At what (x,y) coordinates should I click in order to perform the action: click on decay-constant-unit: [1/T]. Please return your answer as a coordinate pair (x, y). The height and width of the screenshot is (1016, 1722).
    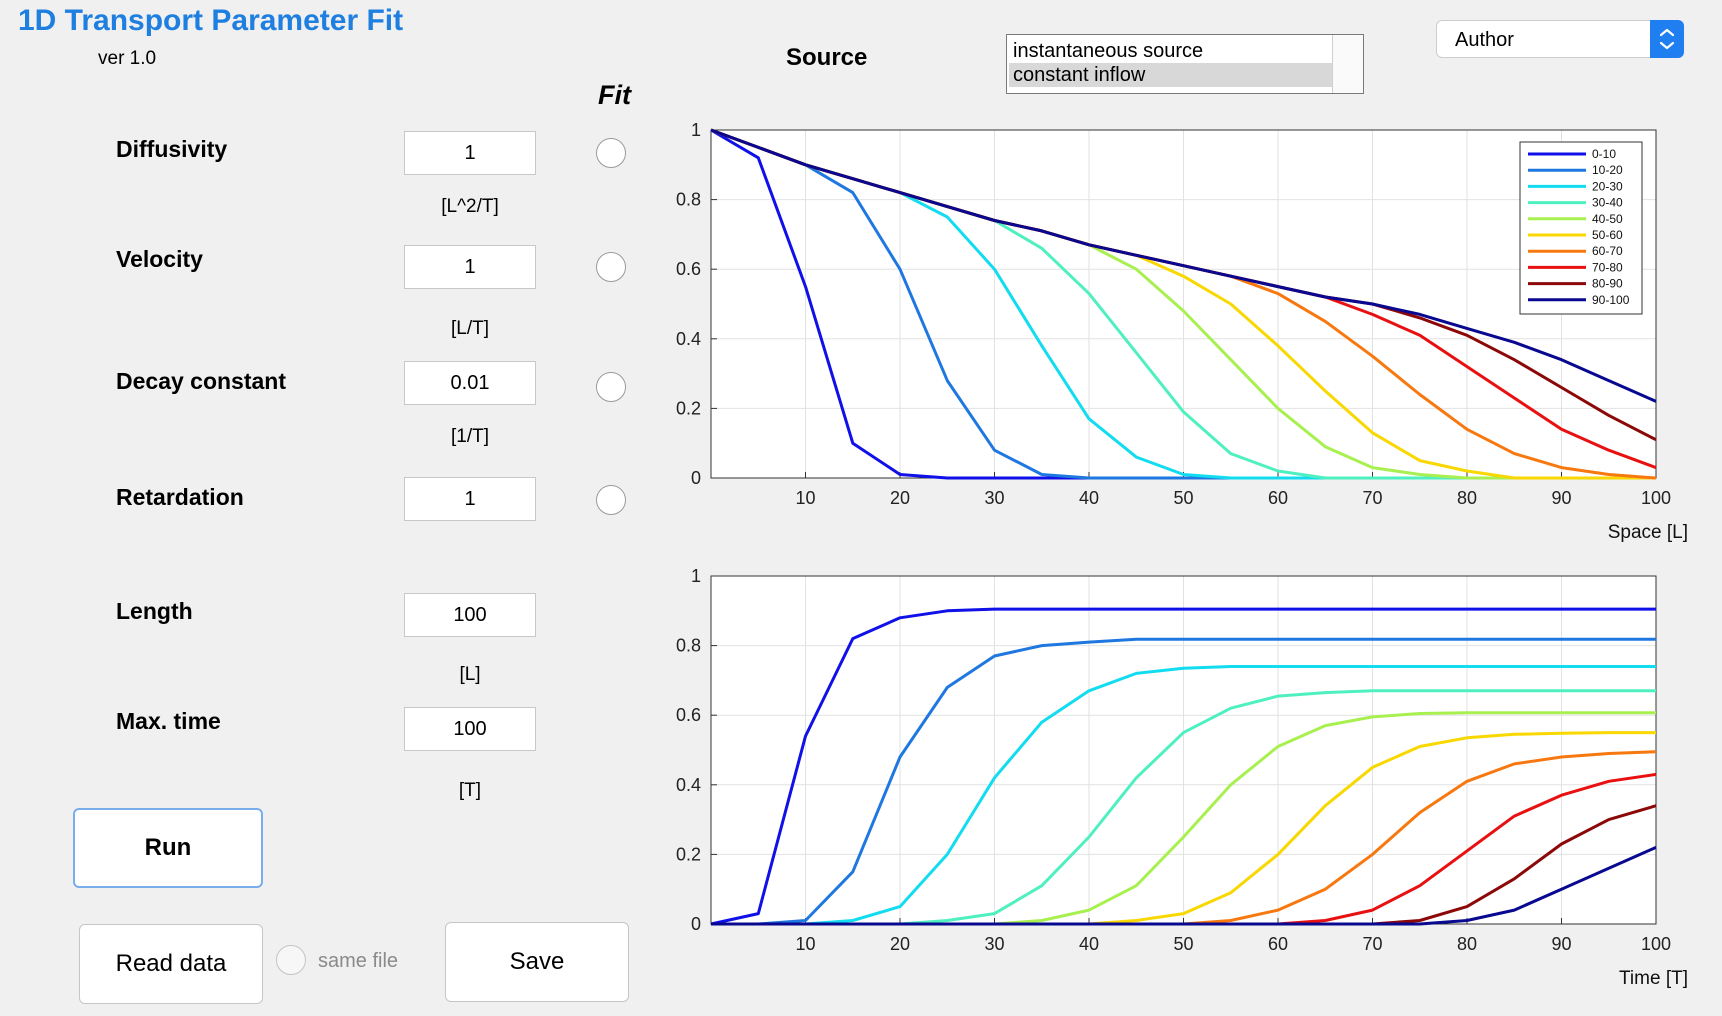
    Looking at the image, I should click on (469, 436).